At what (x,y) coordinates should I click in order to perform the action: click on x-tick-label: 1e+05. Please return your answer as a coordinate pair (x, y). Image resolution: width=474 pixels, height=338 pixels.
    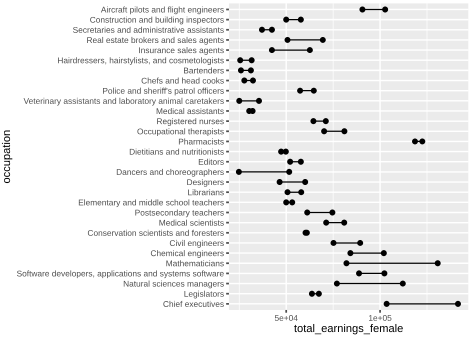
    Looking at the image, I should click on (380, 318).